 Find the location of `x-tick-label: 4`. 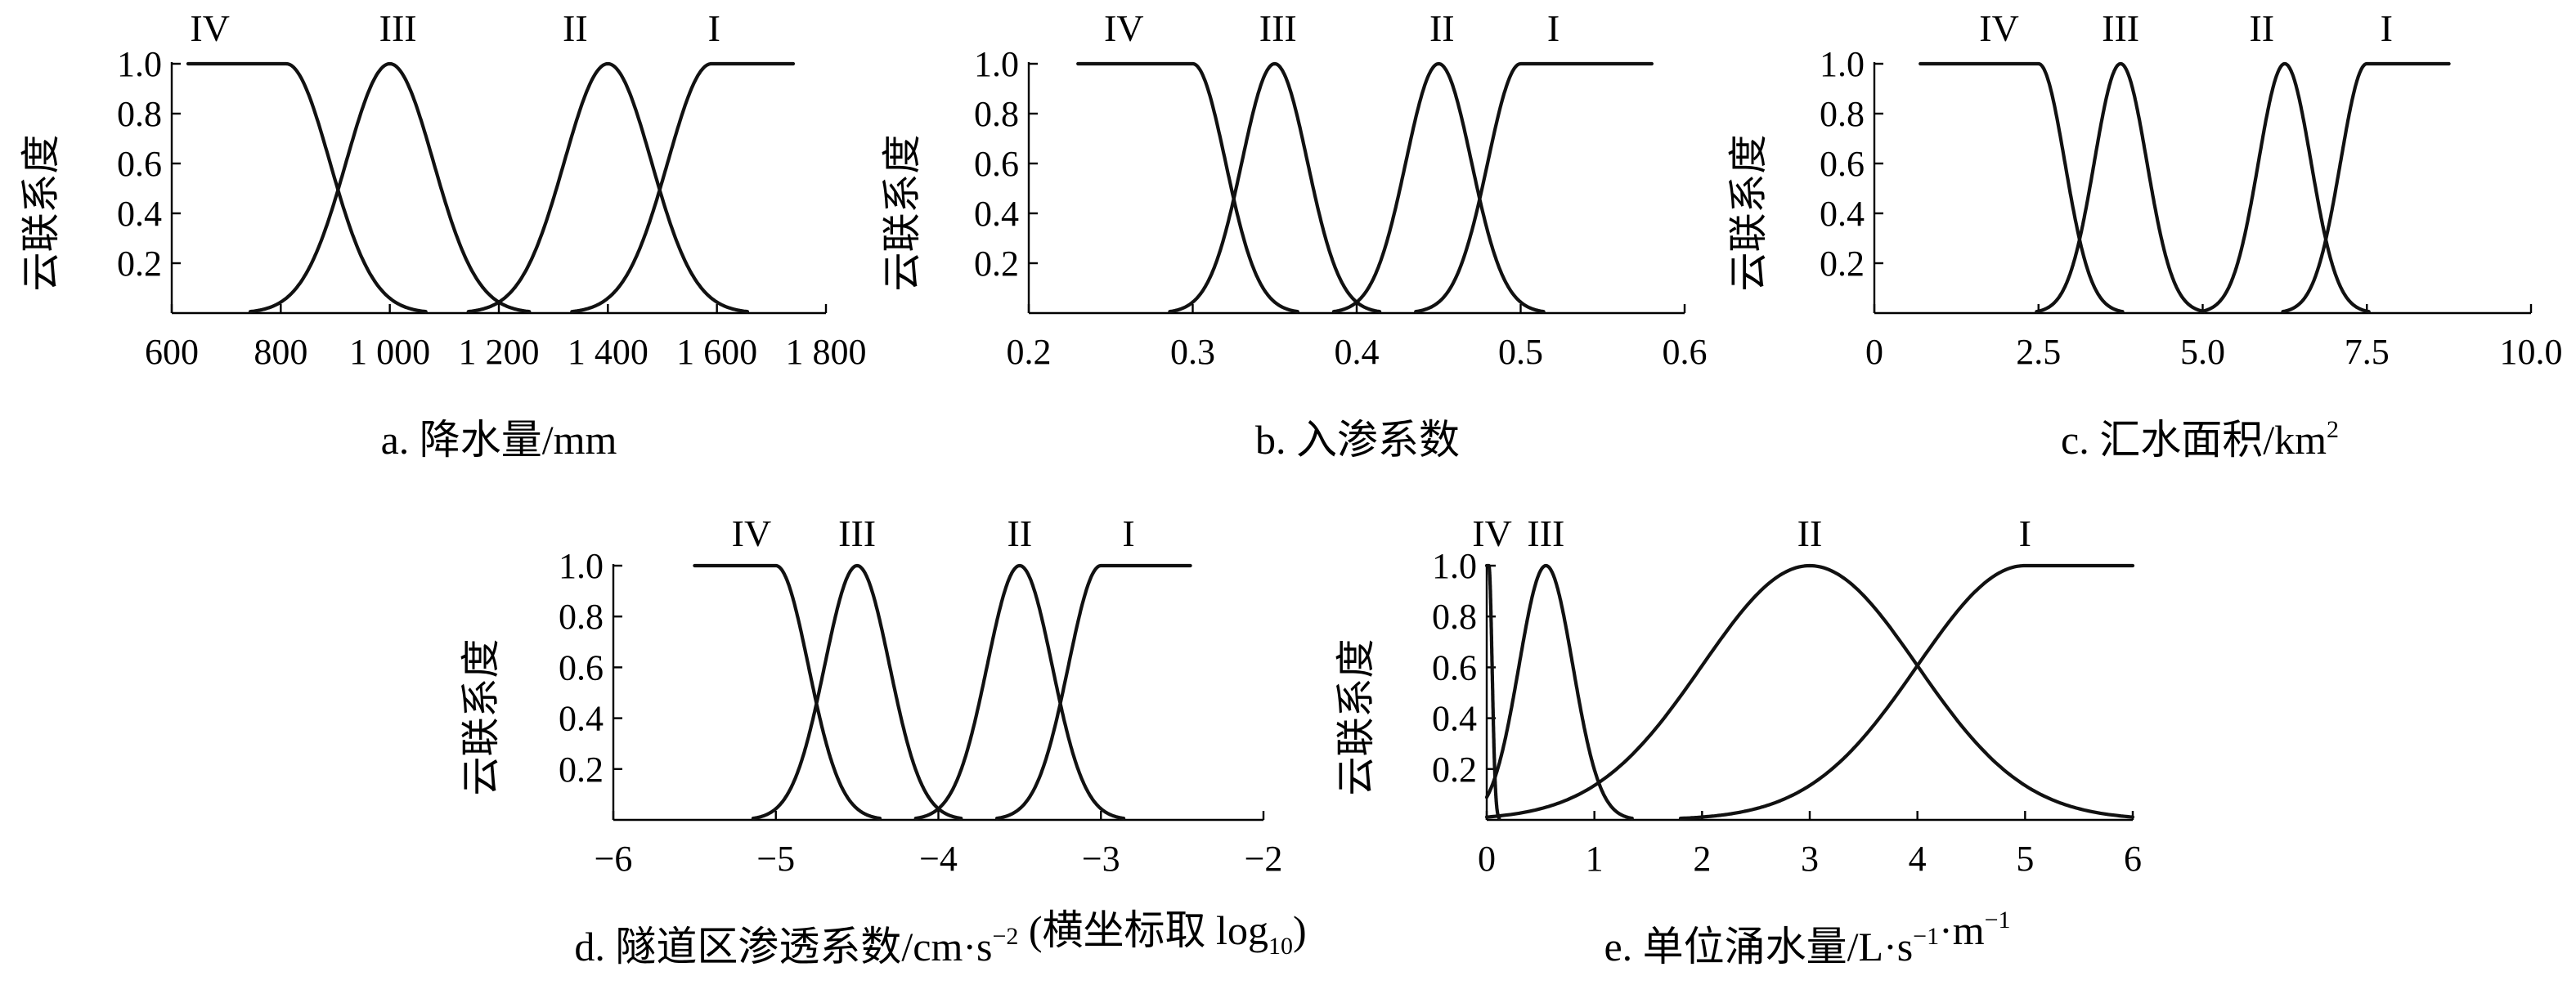

x-tick-label: 4 is located at coordinates (1918, 859).